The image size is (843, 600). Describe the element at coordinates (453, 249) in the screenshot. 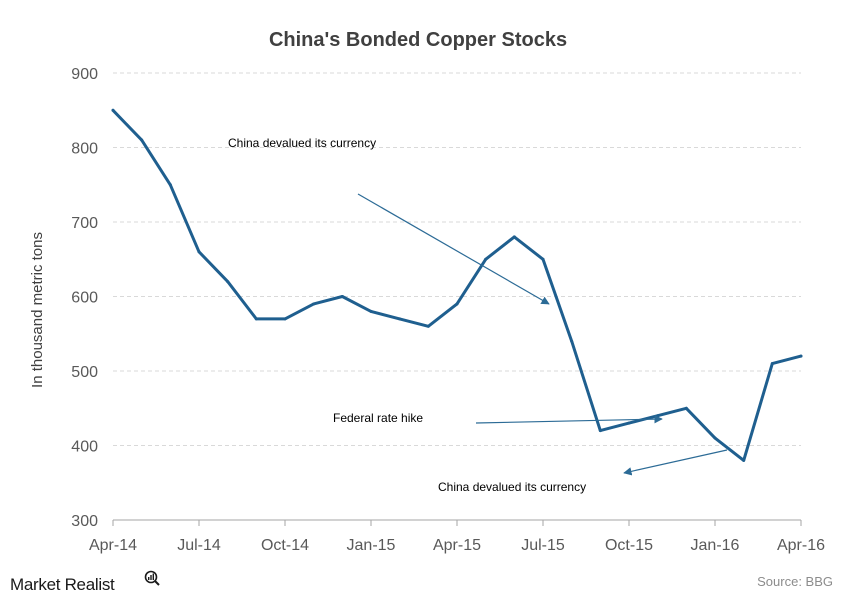

I see `annotation-1-arrow` at that location.